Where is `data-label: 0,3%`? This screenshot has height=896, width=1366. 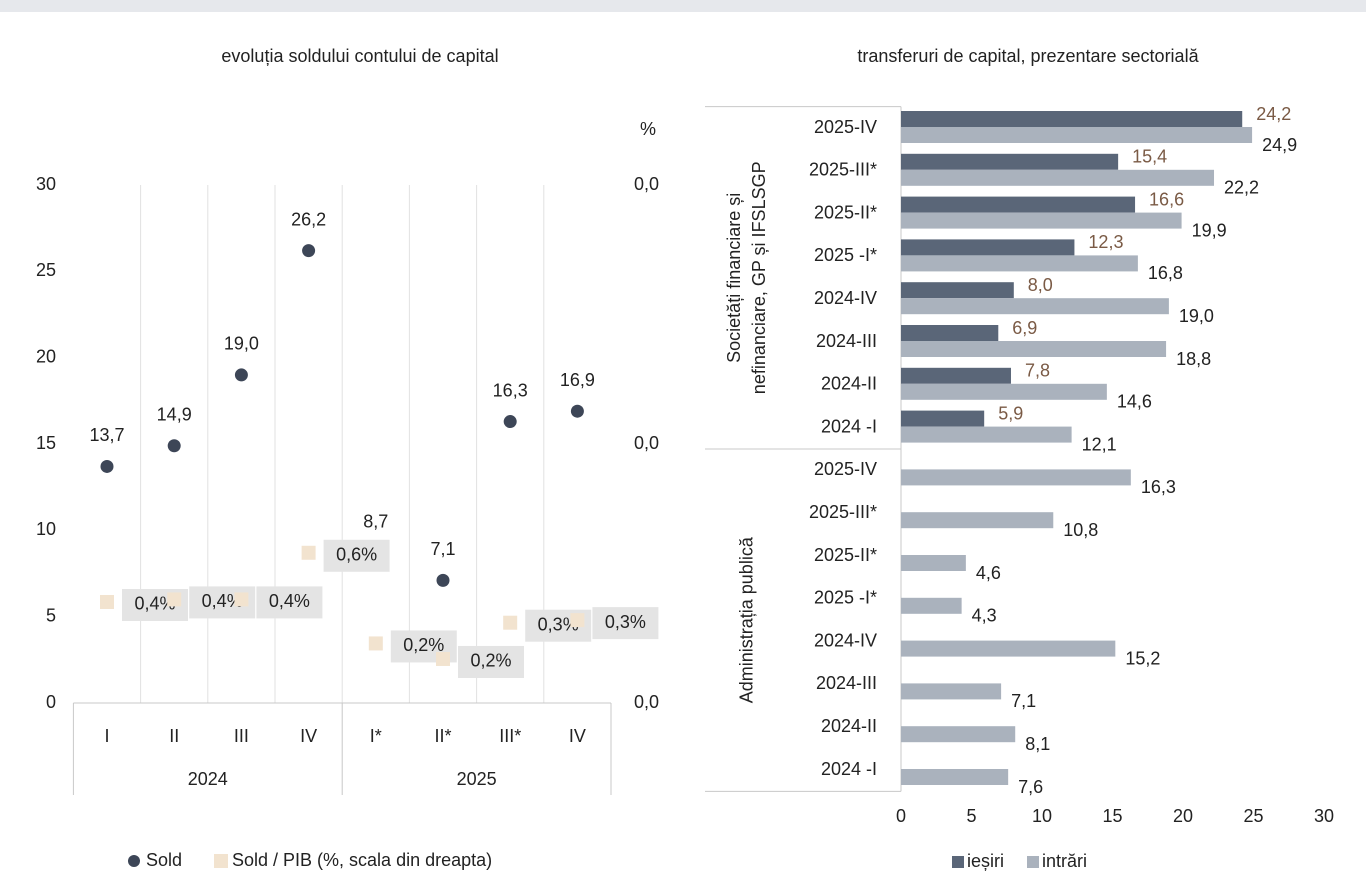 data-label: 0,3% is located at coordinates (625, 622).